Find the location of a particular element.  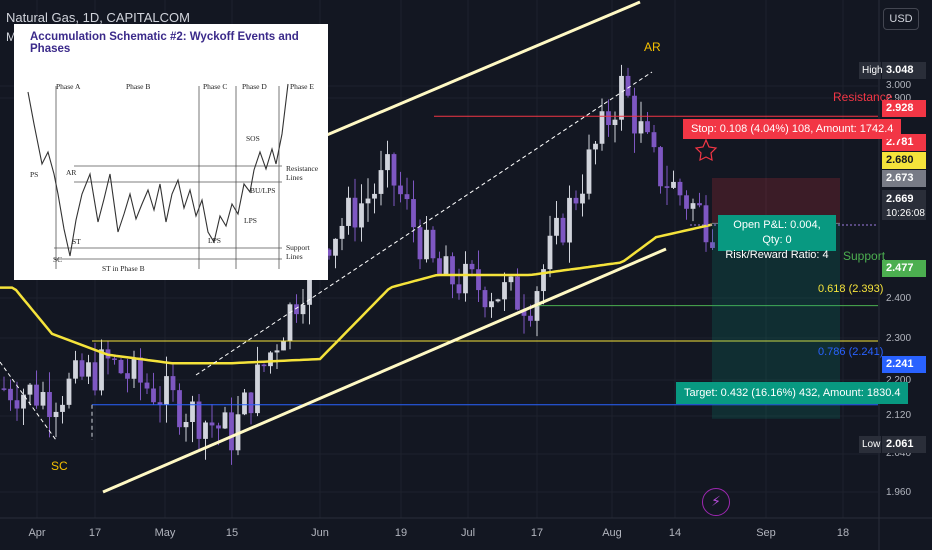

open-pnl-text: Open P&L: 0.004, Qty: 0 is located at coordinates (777, 232).